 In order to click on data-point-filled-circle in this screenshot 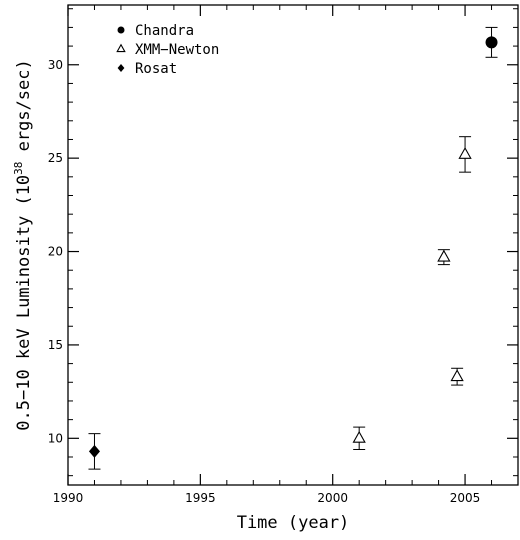, I will do `click(491, 42)`.